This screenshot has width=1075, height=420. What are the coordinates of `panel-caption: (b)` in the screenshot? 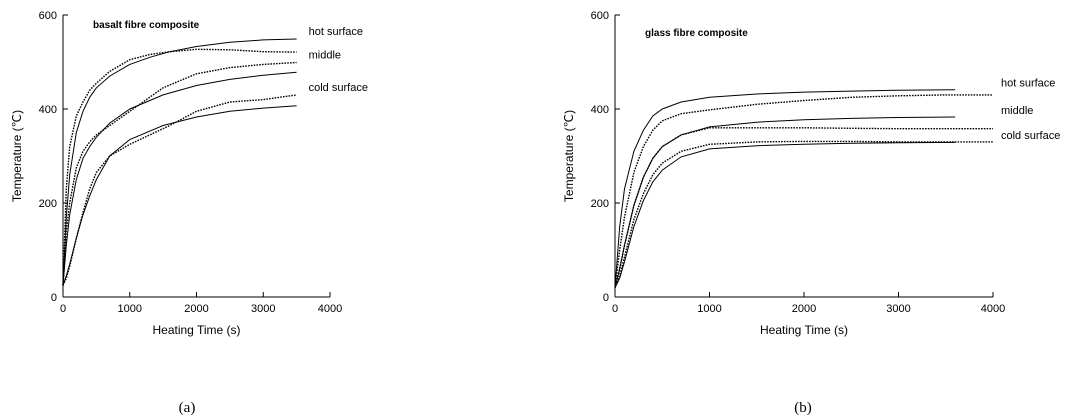 It's located at (803, 408).